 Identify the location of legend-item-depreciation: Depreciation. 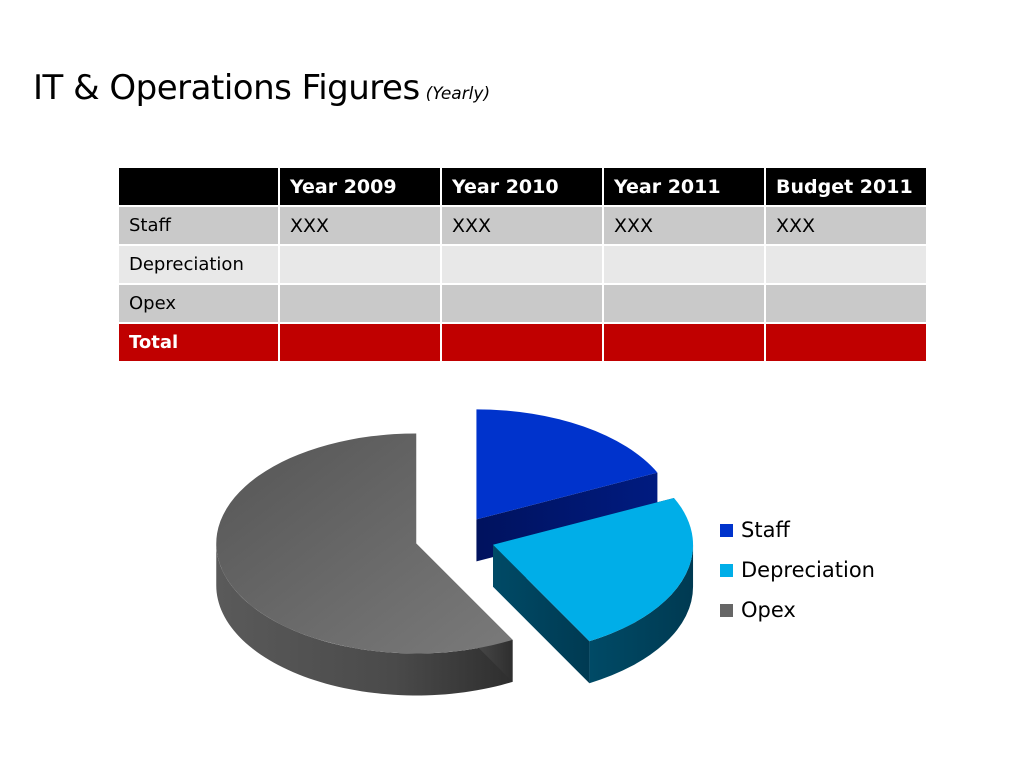
(797, 570).